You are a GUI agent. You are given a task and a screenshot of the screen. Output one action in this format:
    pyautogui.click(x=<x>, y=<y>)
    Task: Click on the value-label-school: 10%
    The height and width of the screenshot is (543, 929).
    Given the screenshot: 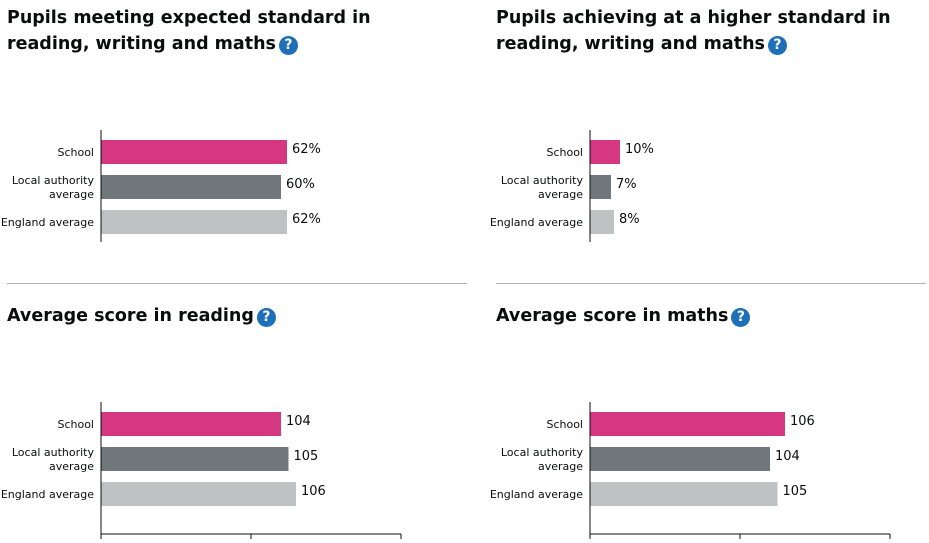 What is the action you would take?
    pyautogui.click(x=639, y=149)
    